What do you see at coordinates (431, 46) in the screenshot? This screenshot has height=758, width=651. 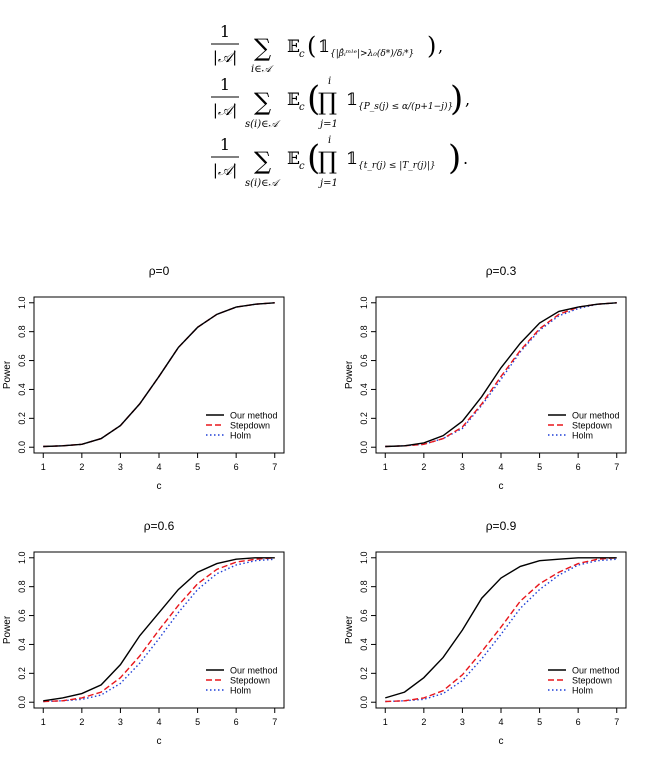 I see `eq1-right-paren: )` at bounding box center [431, 46].